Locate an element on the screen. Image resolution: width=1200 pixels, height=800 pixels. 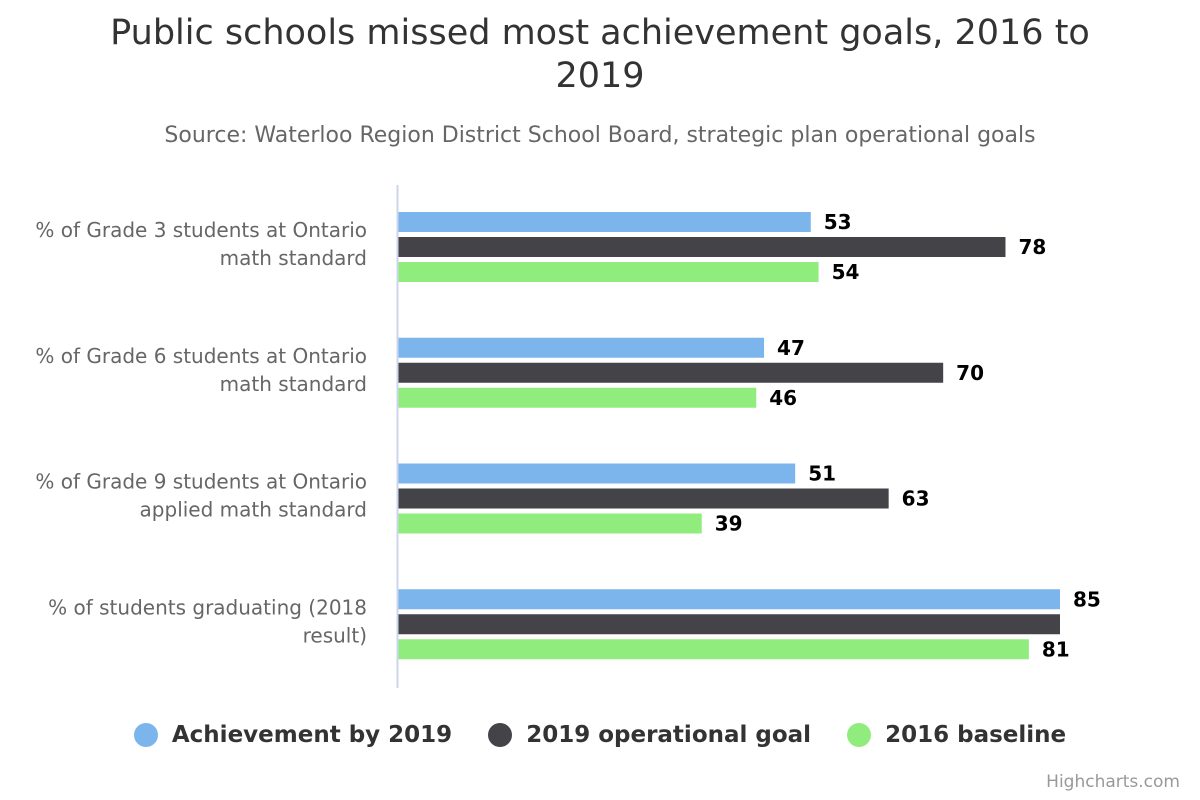
category-label: % of Grade 3 students at Ontario is located at coordinates (201, 230).